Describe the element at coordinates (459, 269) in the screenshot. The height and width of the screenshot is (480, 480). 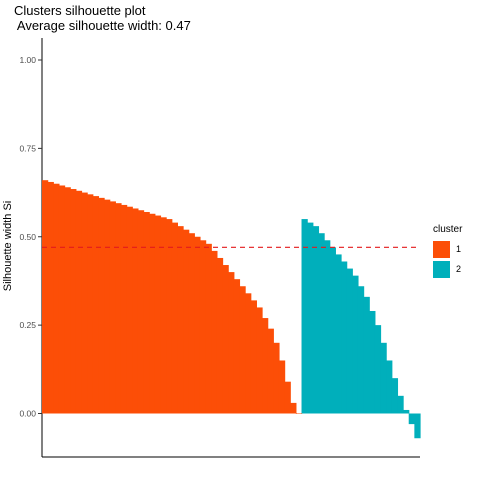
I see `legend-label-2: 2` at that location.